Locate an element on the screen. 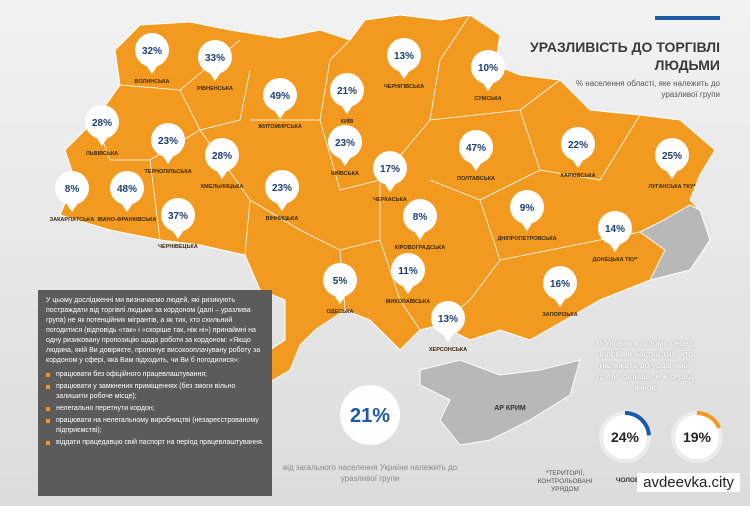 The width and height of the screenshot is (750, 506). watermark: avdeevka.city is located at coordinates (688, 482).